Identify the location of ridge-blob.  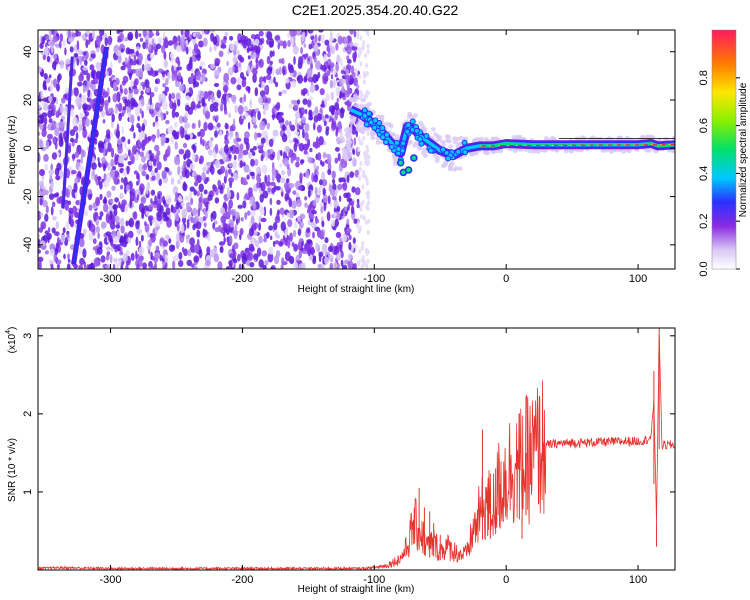
(382, 137).